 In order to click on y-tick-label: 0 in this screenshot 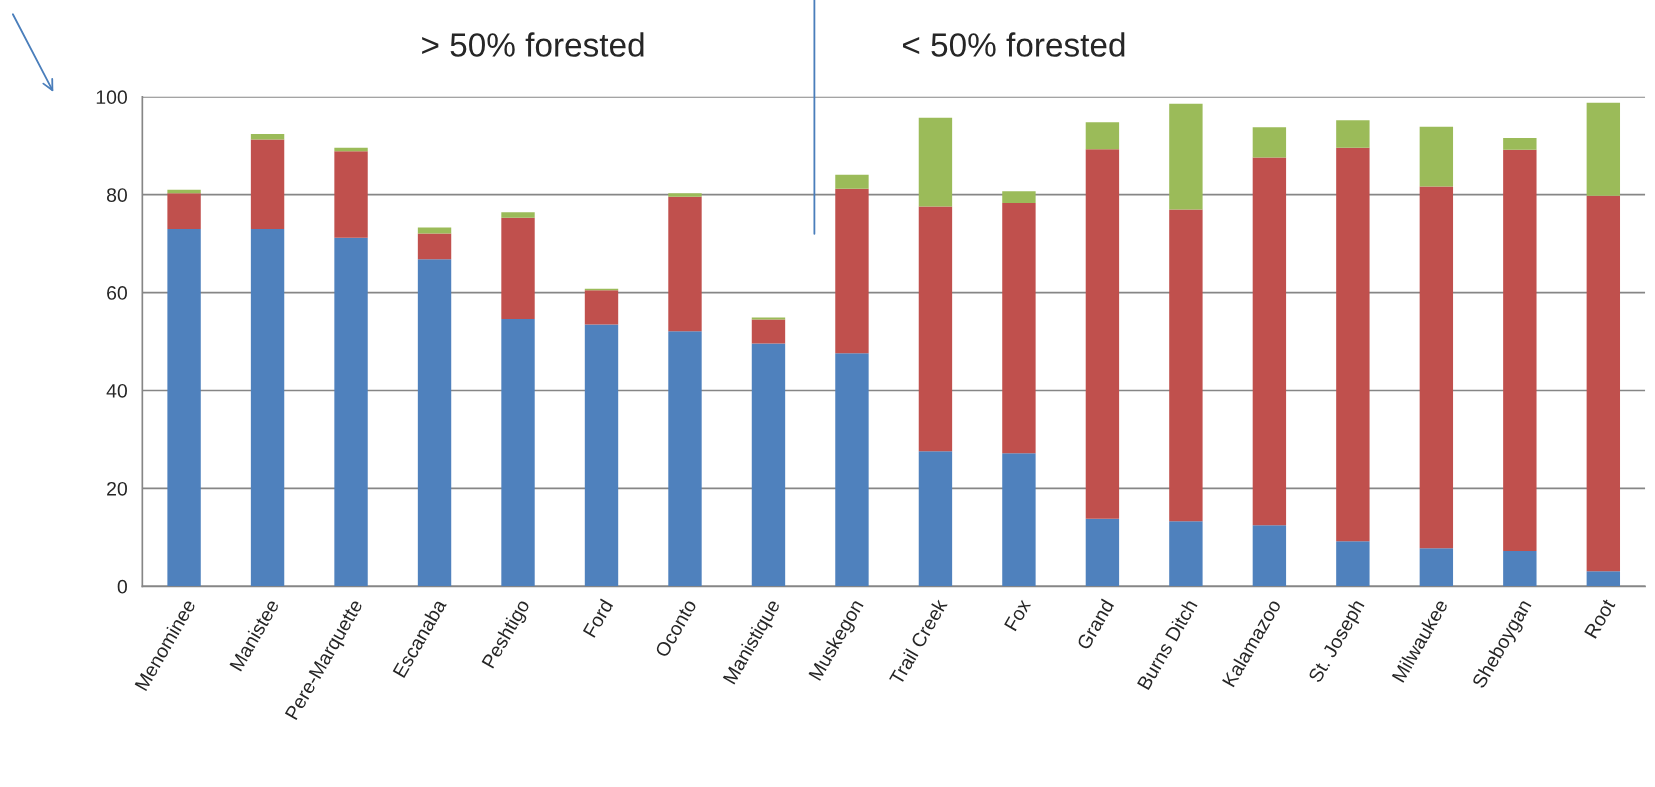, I will do `click(122, 586)`.